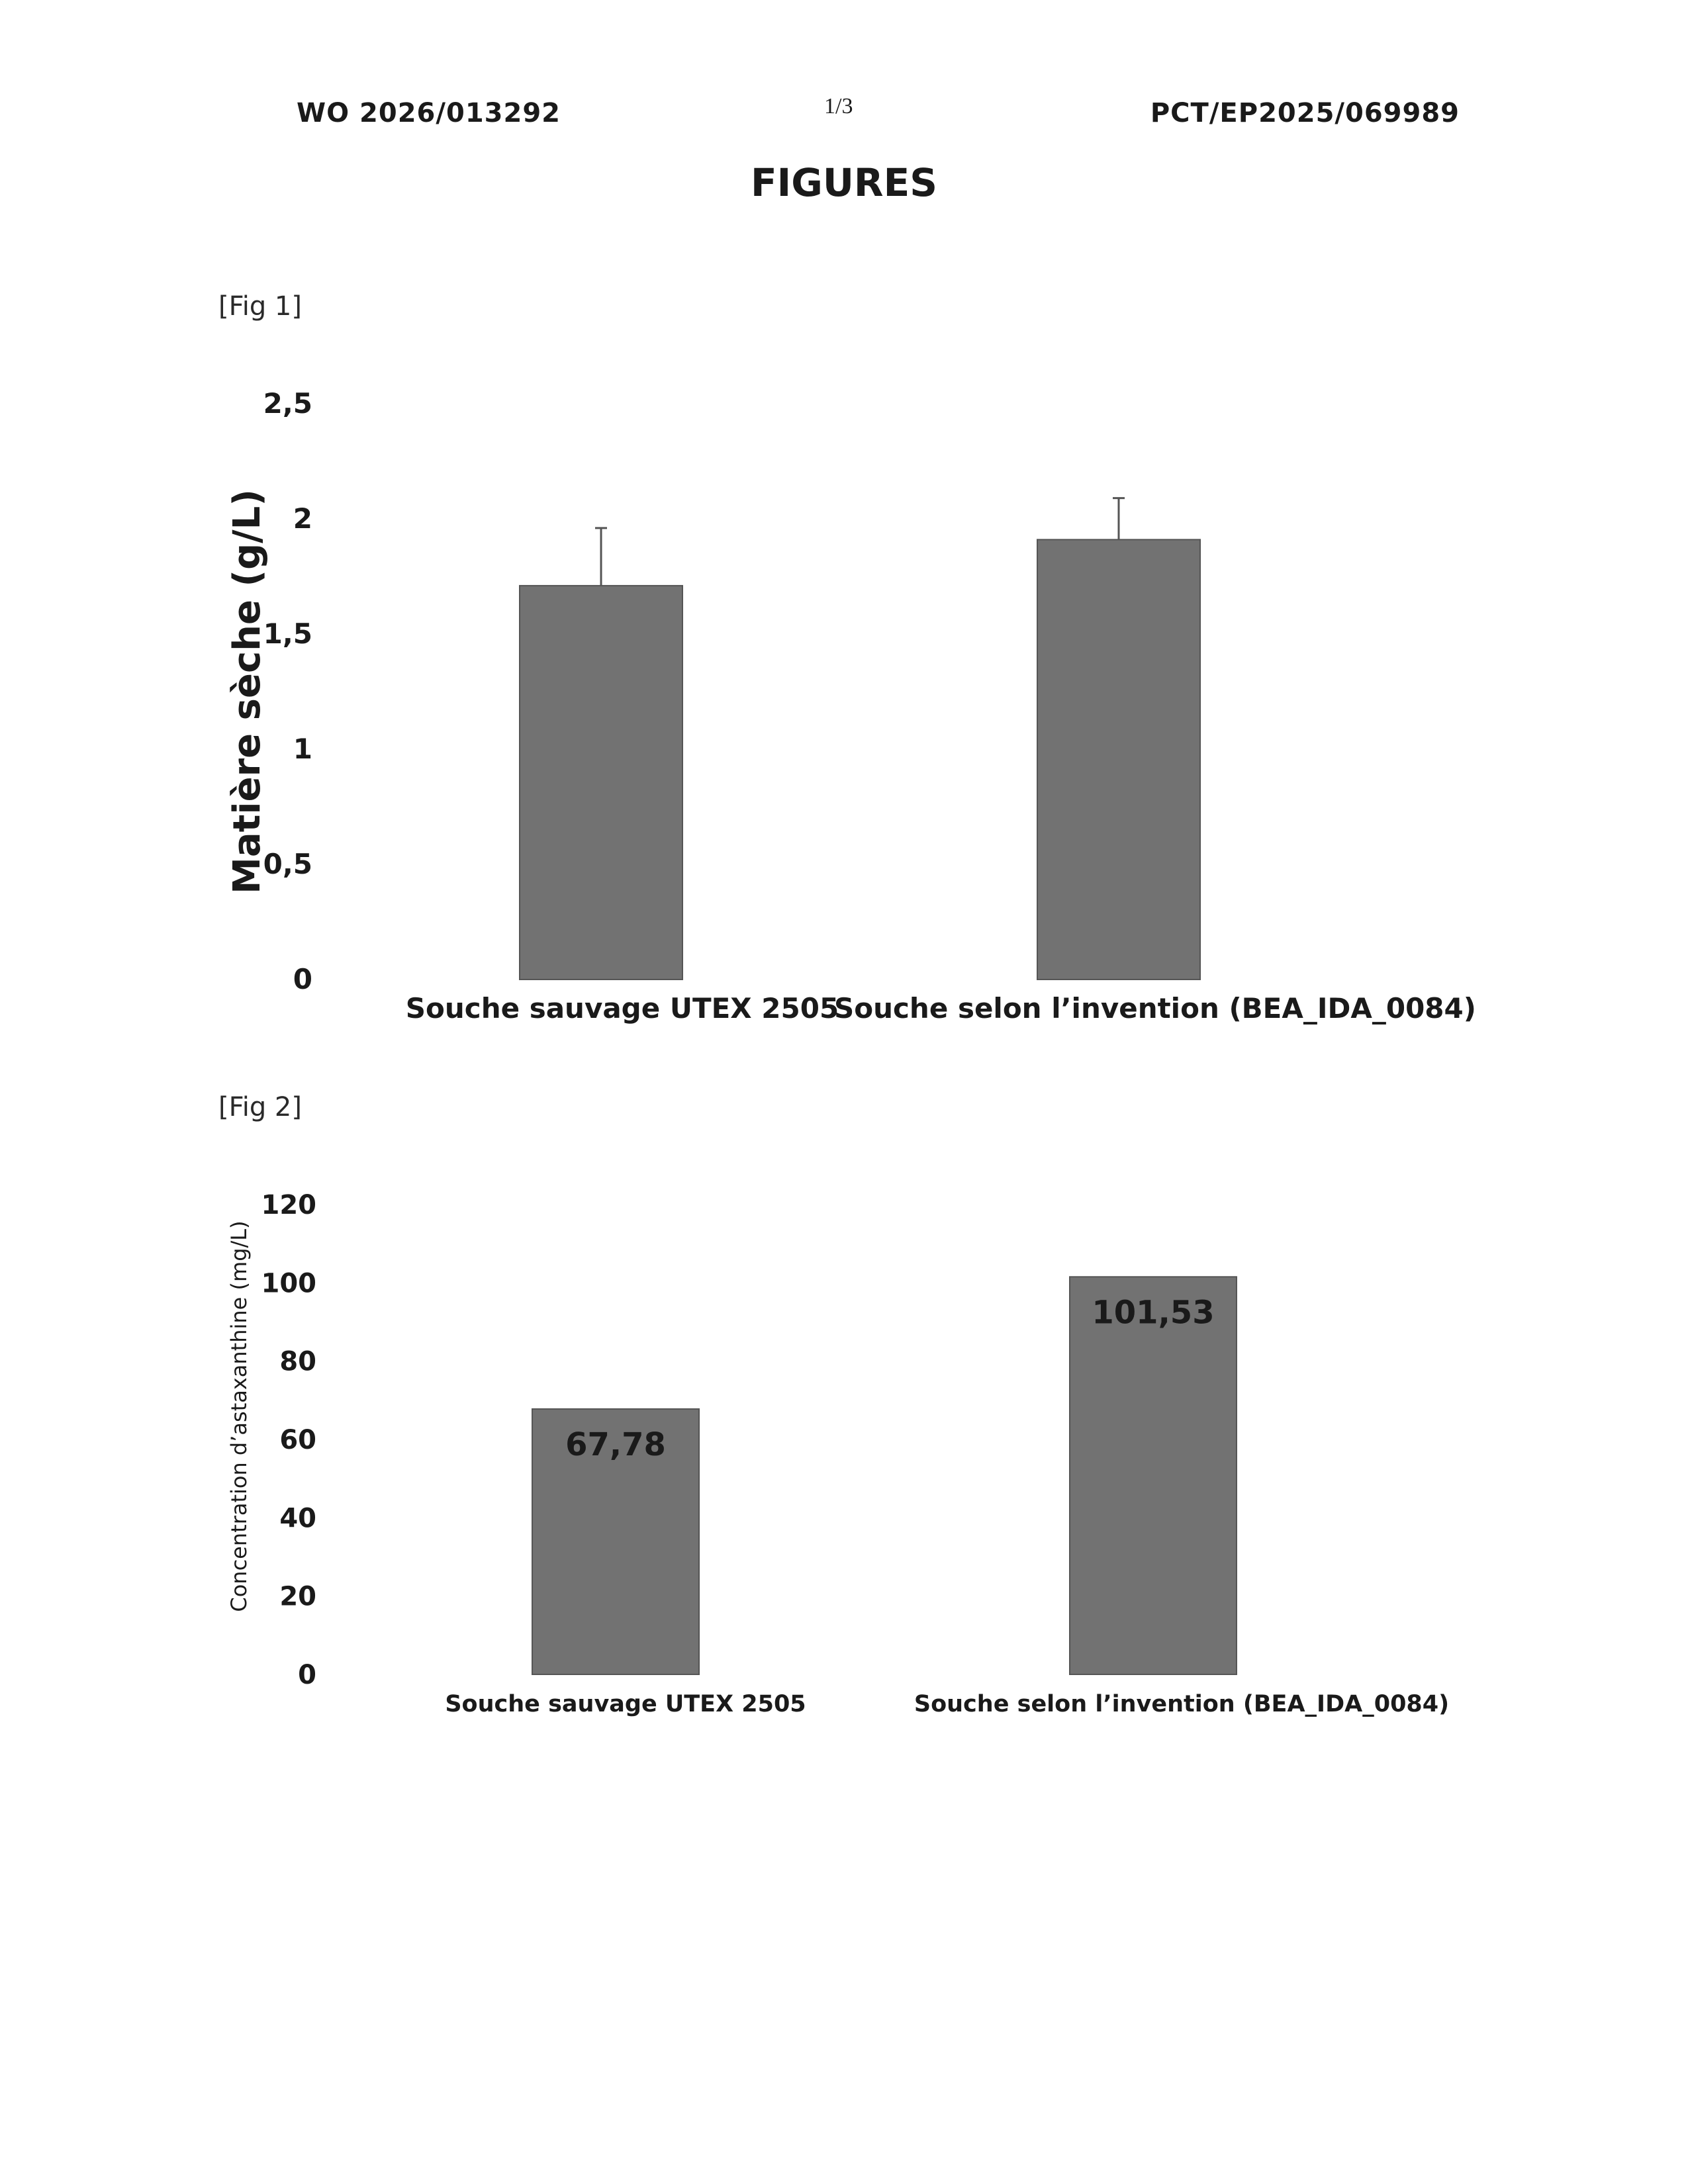 The height and width of the screenshot is (2184, 1688). I want to click on fig1-ytick-label: 2, so click(302, 518).